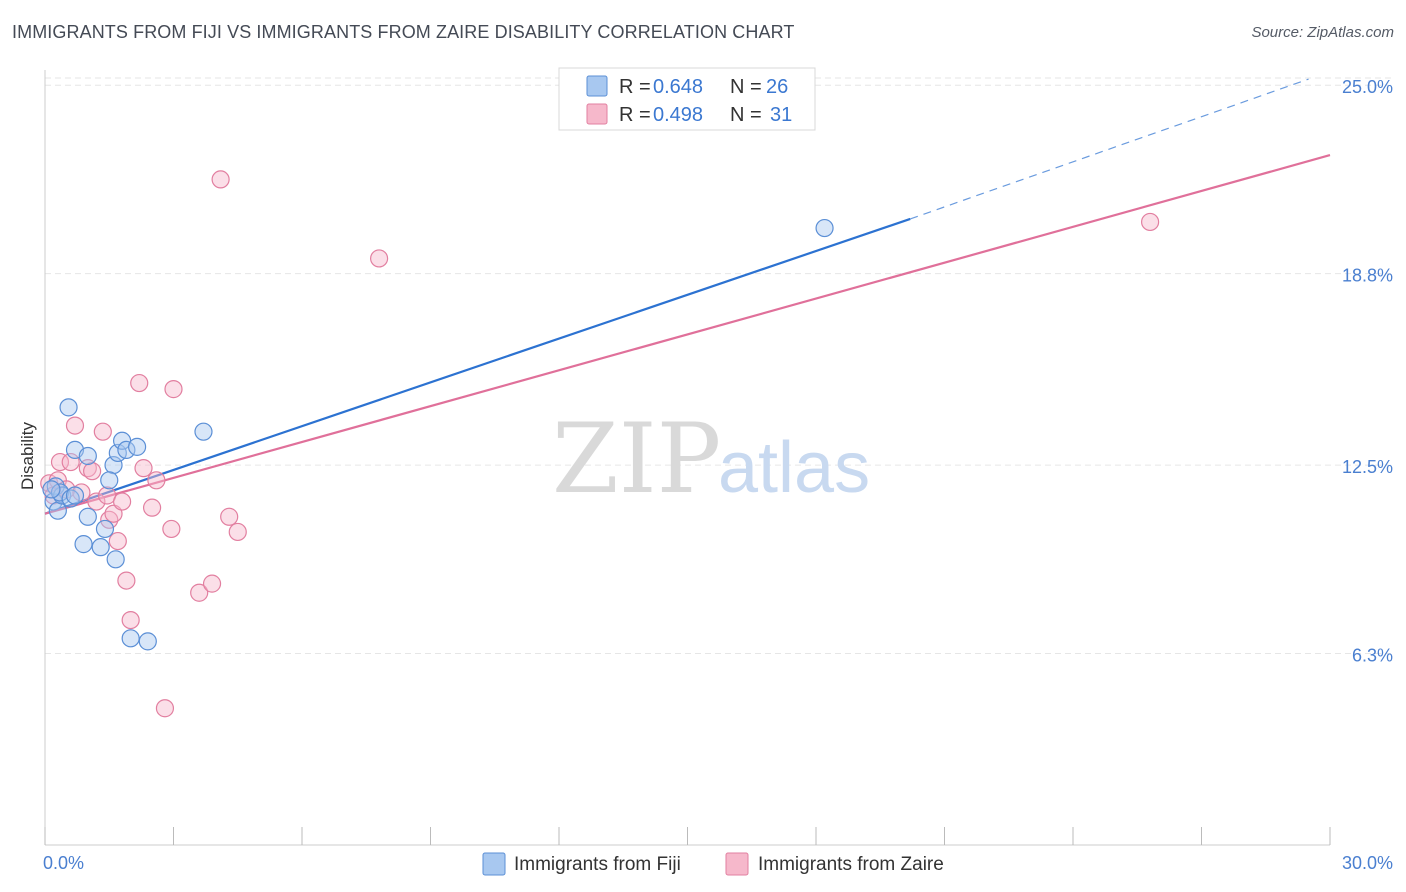 The image size is (1406, 892). I want to click on legend-fiji-swatch, so click(597, 86).